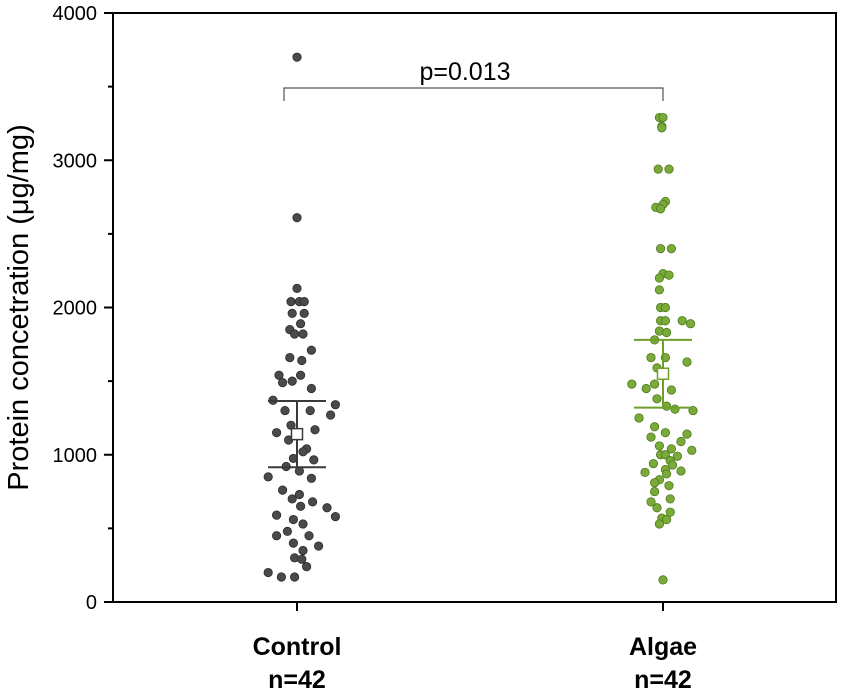 Image resolution: width=851 pixels, height=693 pixels. Describe the element at coordinates (75, 456) in the screenshot. I see `y-tick-label: 1000` at that location.